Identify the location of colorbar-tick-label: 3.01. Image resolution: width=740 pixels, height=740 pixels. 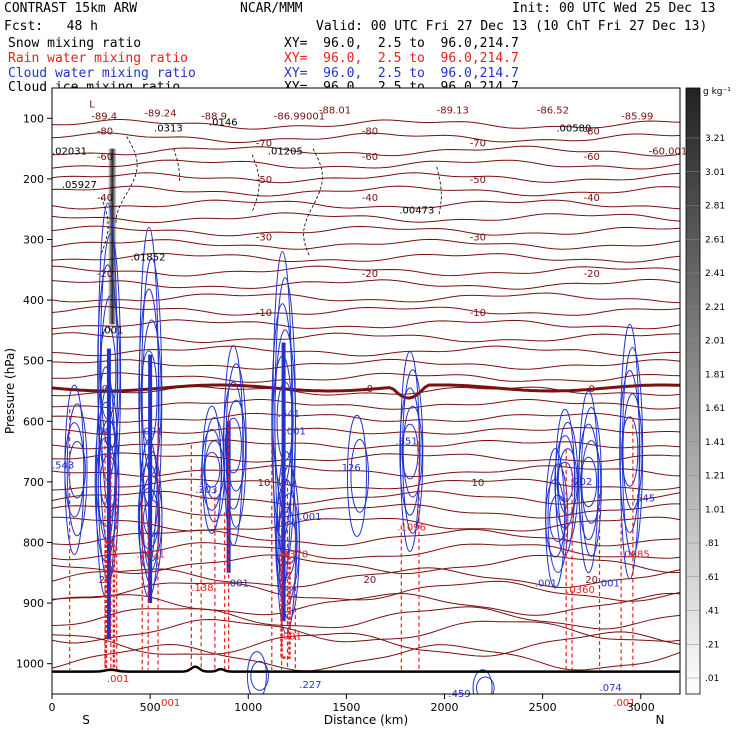
(715, 173).